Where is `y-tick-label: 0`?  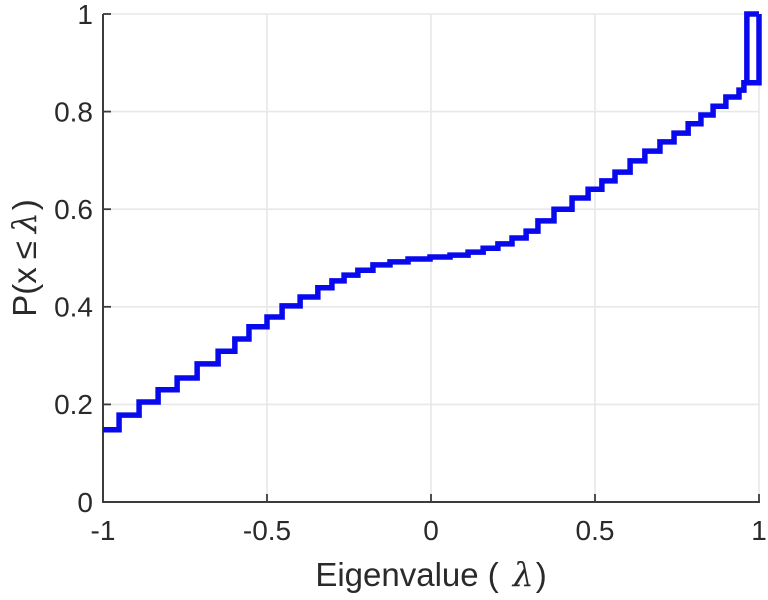
y-tick-label: 0 is located at coordinates (85, 502).